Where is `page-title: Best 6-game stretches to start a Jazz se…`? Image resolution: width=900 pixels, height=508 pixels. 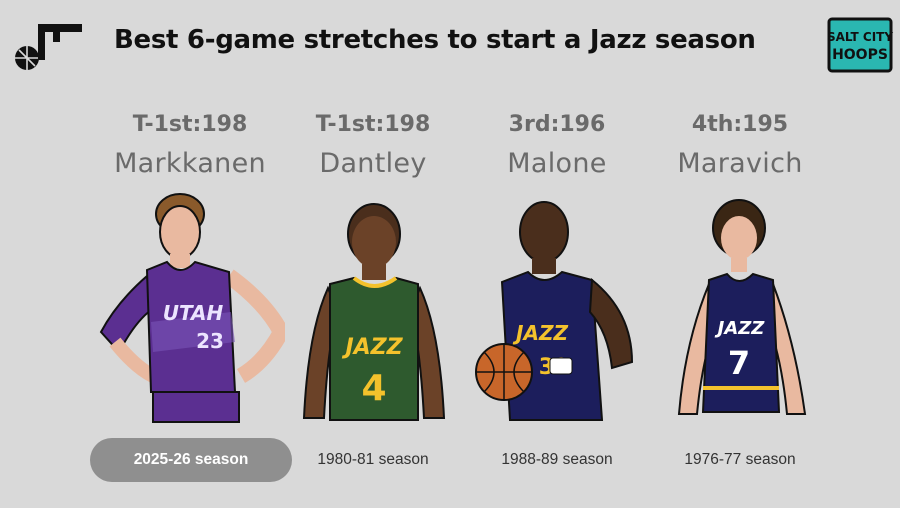
page-title: Best 6-game stretches to start a Jazz se… is located at coordinates (435, 40).